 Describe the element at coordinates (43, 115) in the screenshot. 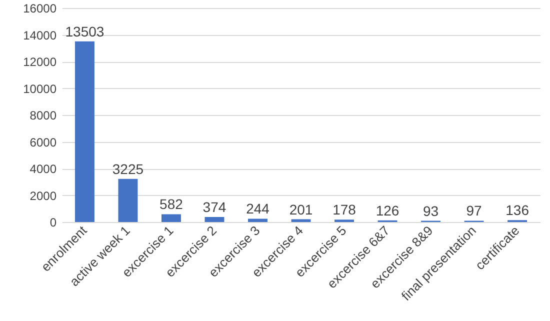

I see `y-tick-label: 8000` at that location.